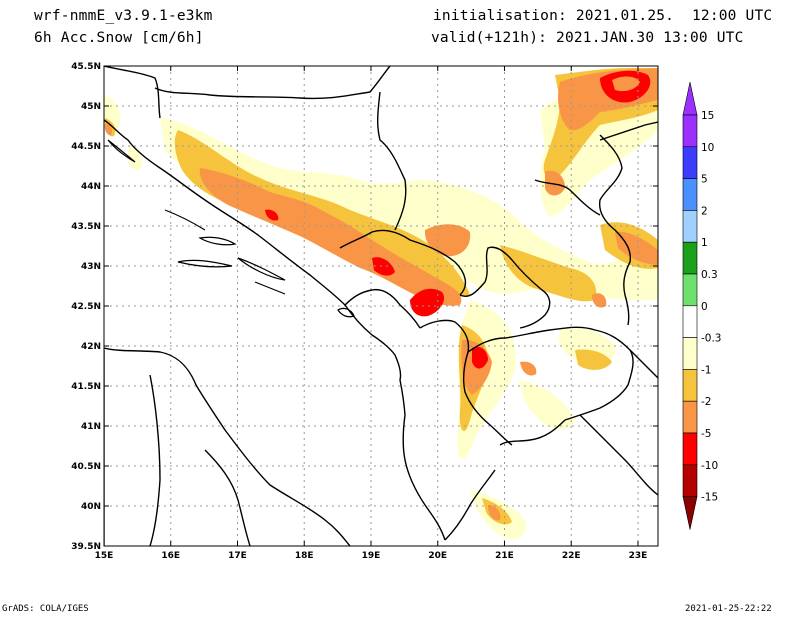  What do you see at coordinates (638, 556) in the screenshot?
I see `longitude-tick-label: 23E` at bounding box center [638, 556].